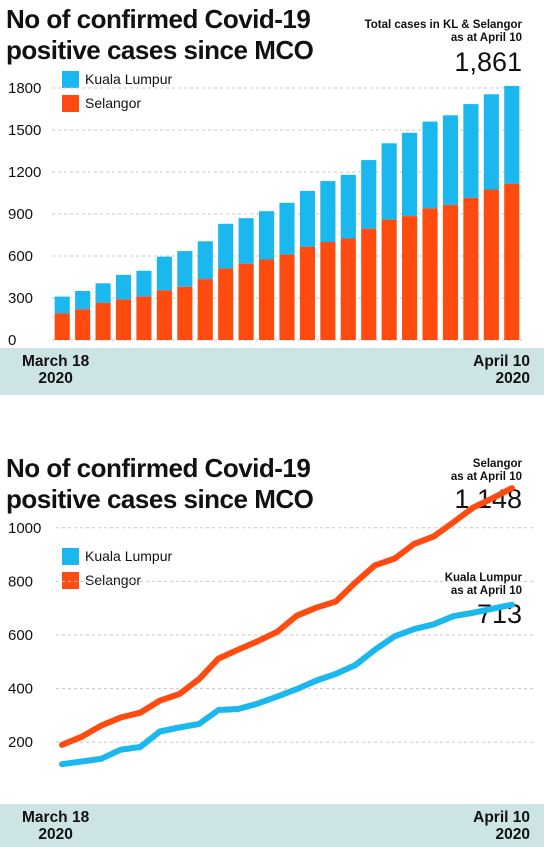 The image size is (544, 847). Describe the element at coordinates (129, 556) in the screenshot. I see `line-legend-label-kuala-lumpur: Kuala Lumpur` at that location.